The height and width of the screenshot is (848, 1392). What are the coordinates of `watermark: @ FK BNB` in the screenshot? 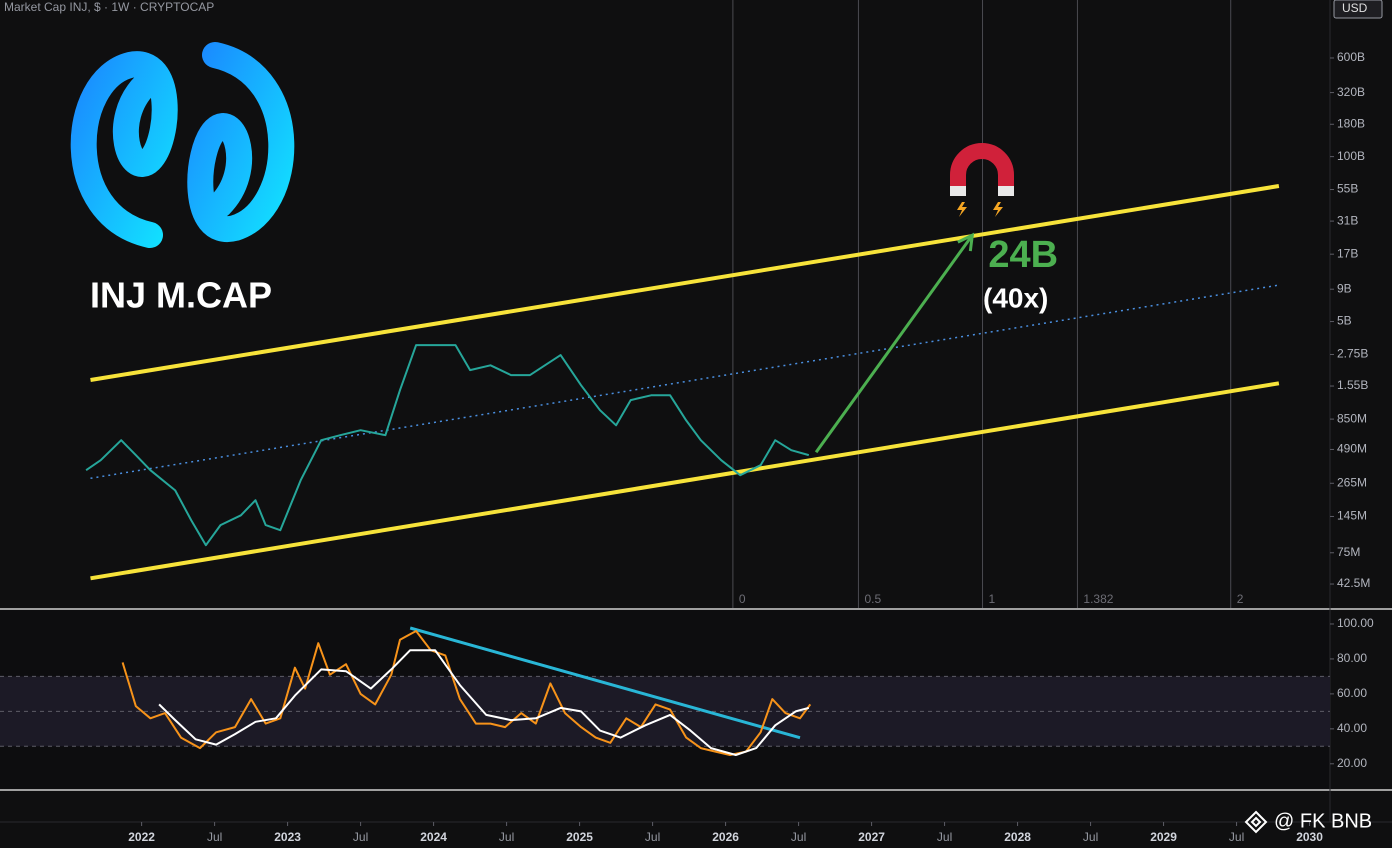 It's located at (1323, 821).